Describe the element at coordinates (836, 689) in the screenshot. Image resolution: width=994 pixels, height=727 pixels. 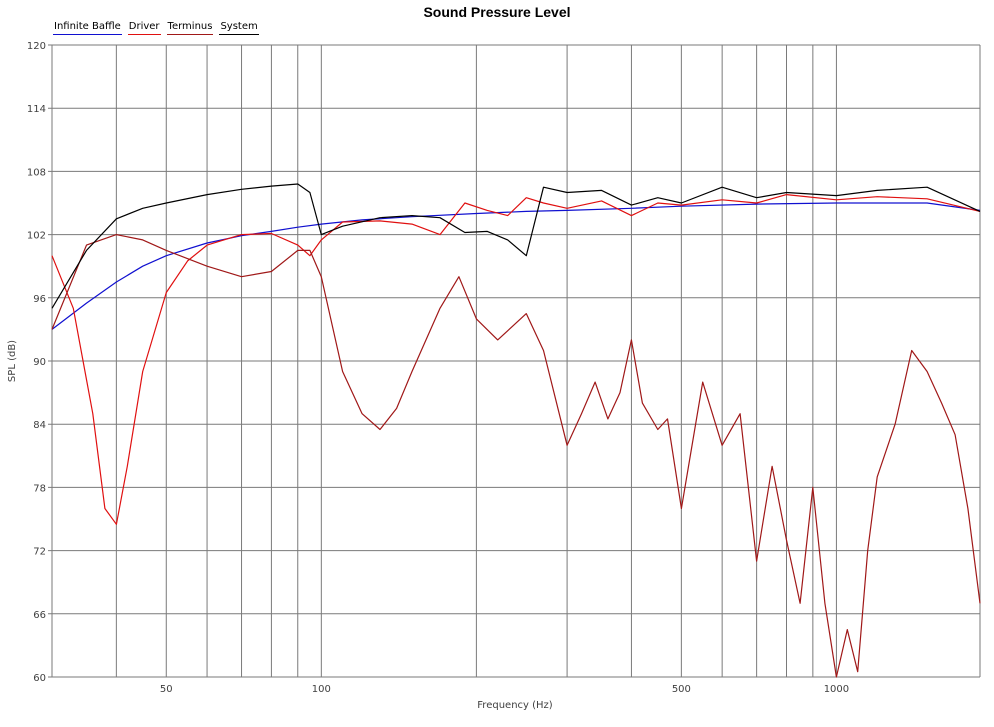
I see `x-tick-label: 1000` at that location.